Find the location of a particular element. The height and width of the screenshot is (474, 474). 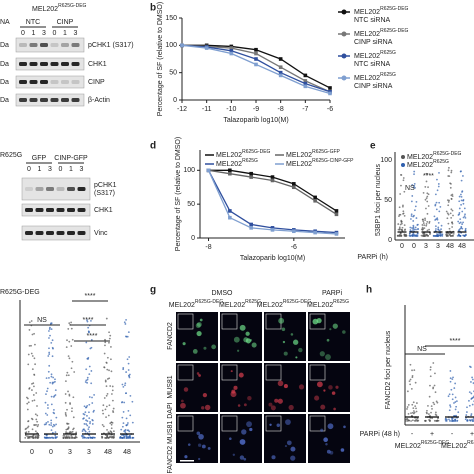

group-label: CINP is located at coordinates (65, 22).